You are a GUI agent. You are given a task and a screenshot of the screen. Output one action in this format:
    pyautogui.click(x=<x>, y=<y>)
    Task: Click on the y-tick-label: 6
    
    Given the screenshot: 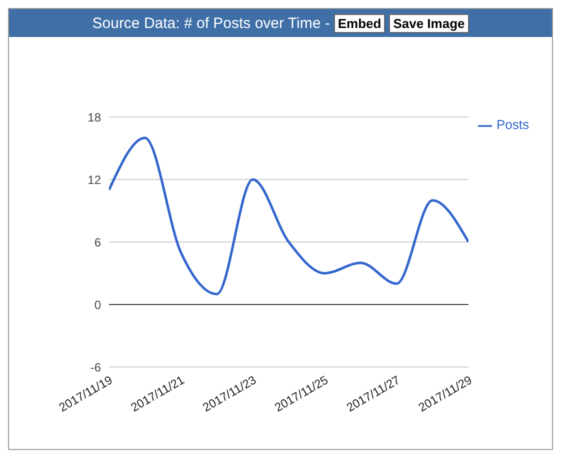 What is the action you would take?
    pyautogui.click(x=98, y=242)
    